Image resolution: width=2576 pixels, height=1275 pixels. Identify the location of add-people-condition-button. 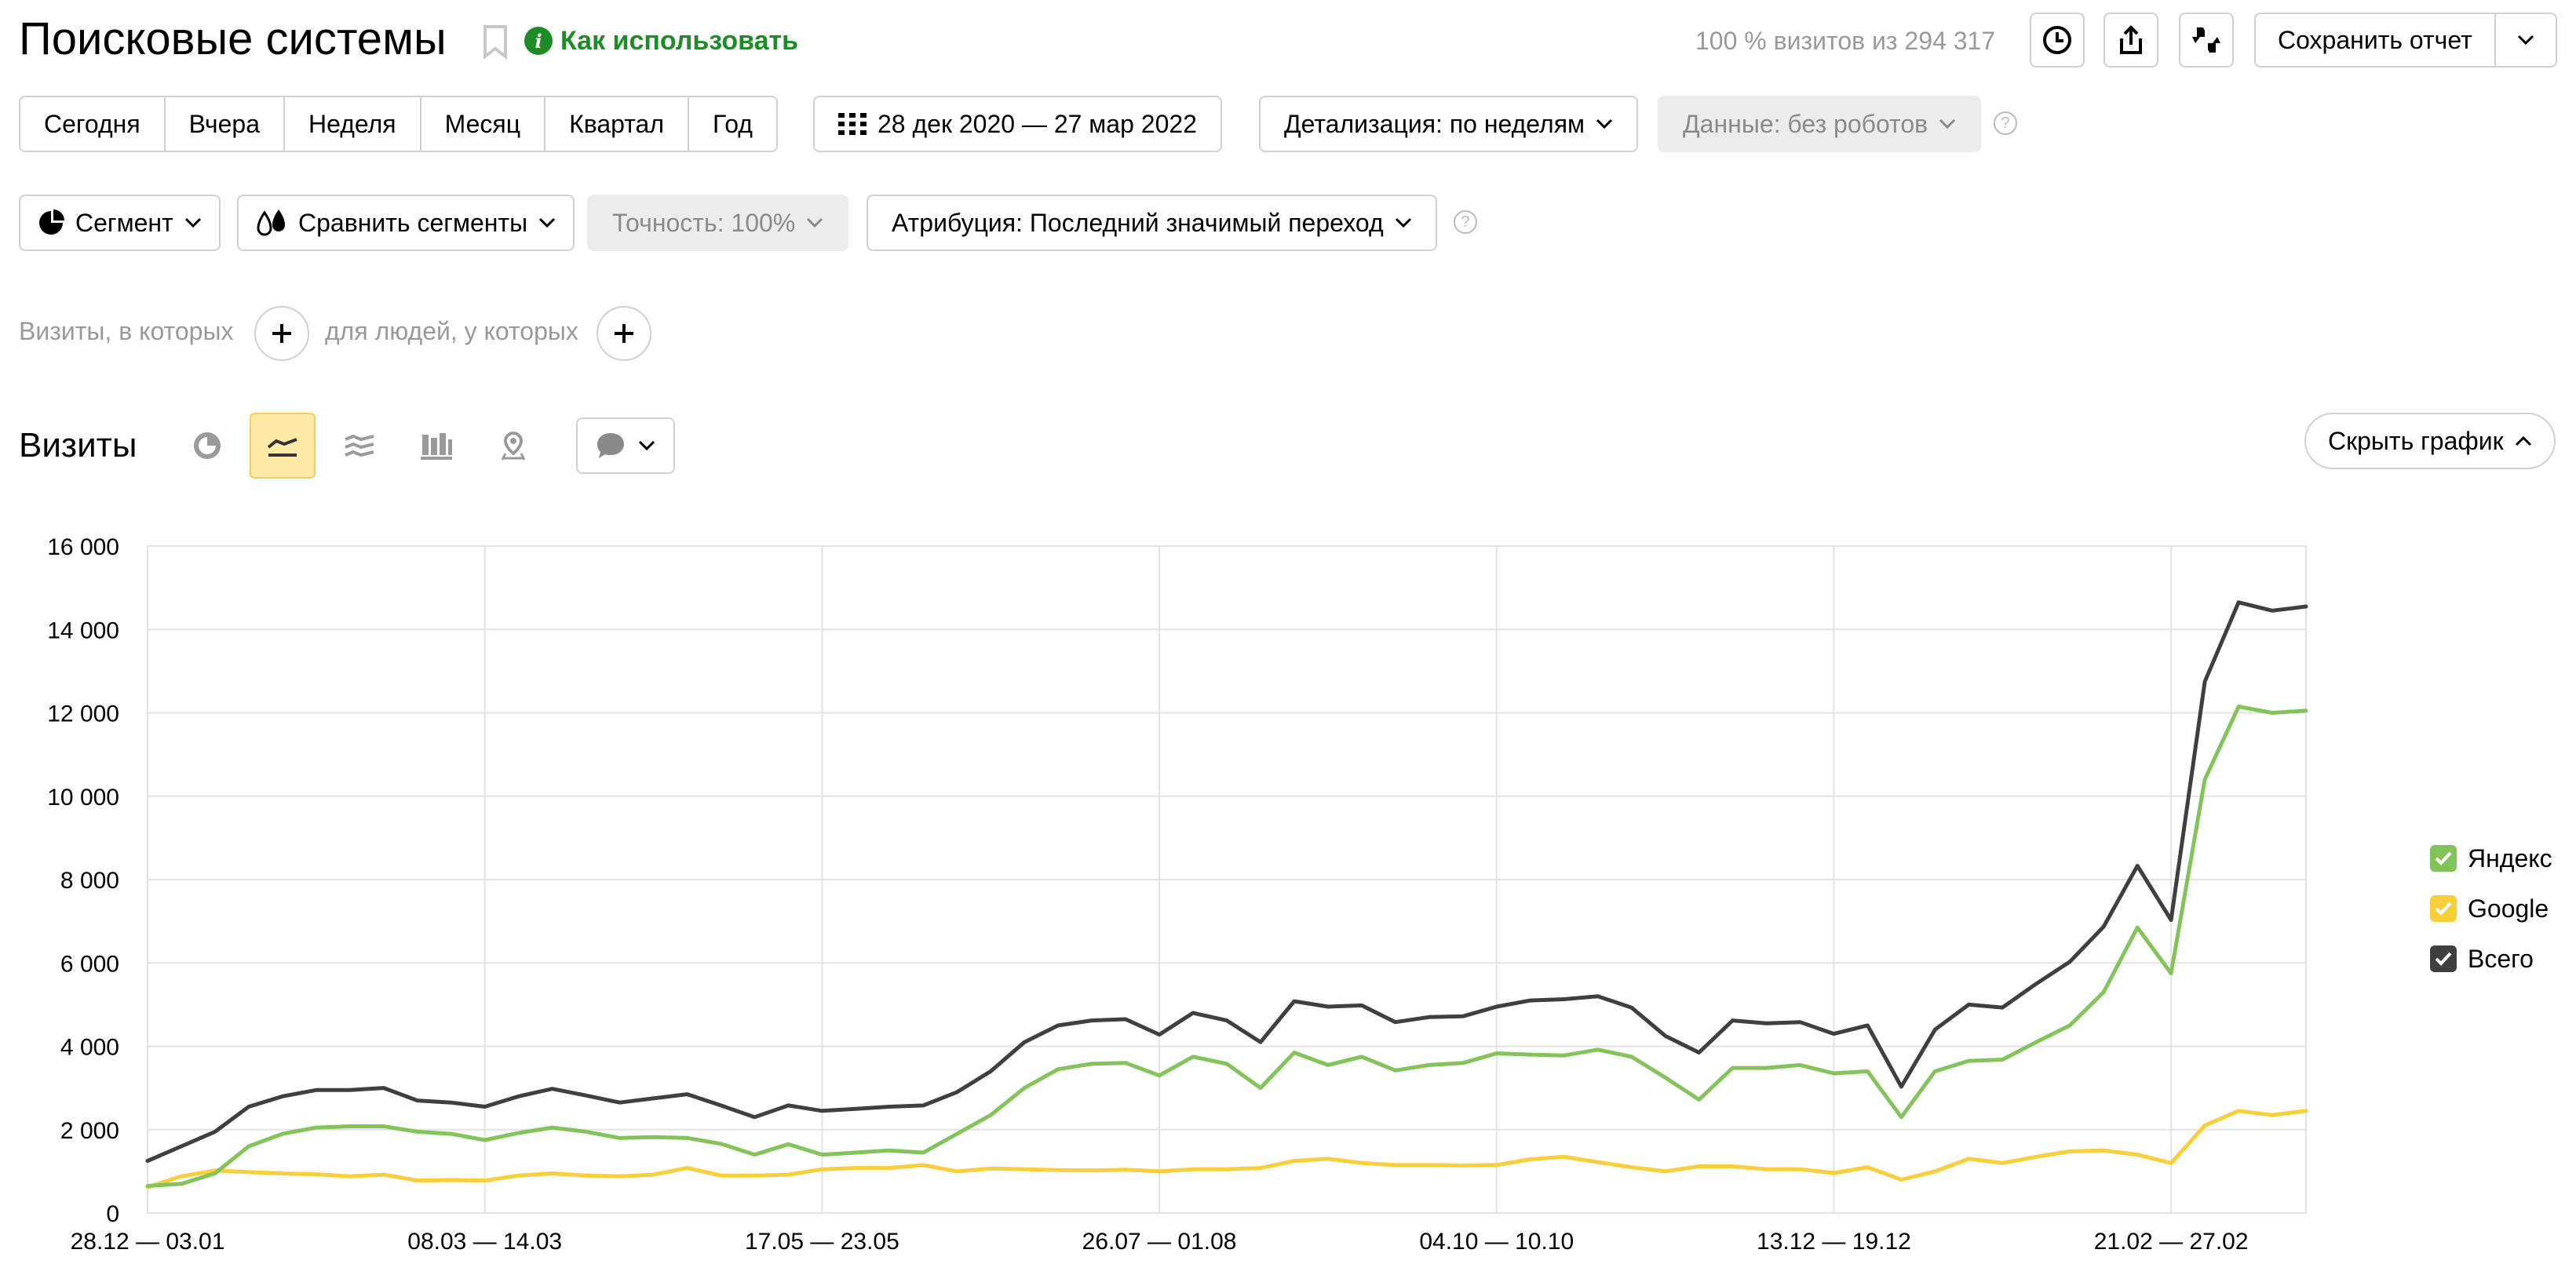
(624, 333).